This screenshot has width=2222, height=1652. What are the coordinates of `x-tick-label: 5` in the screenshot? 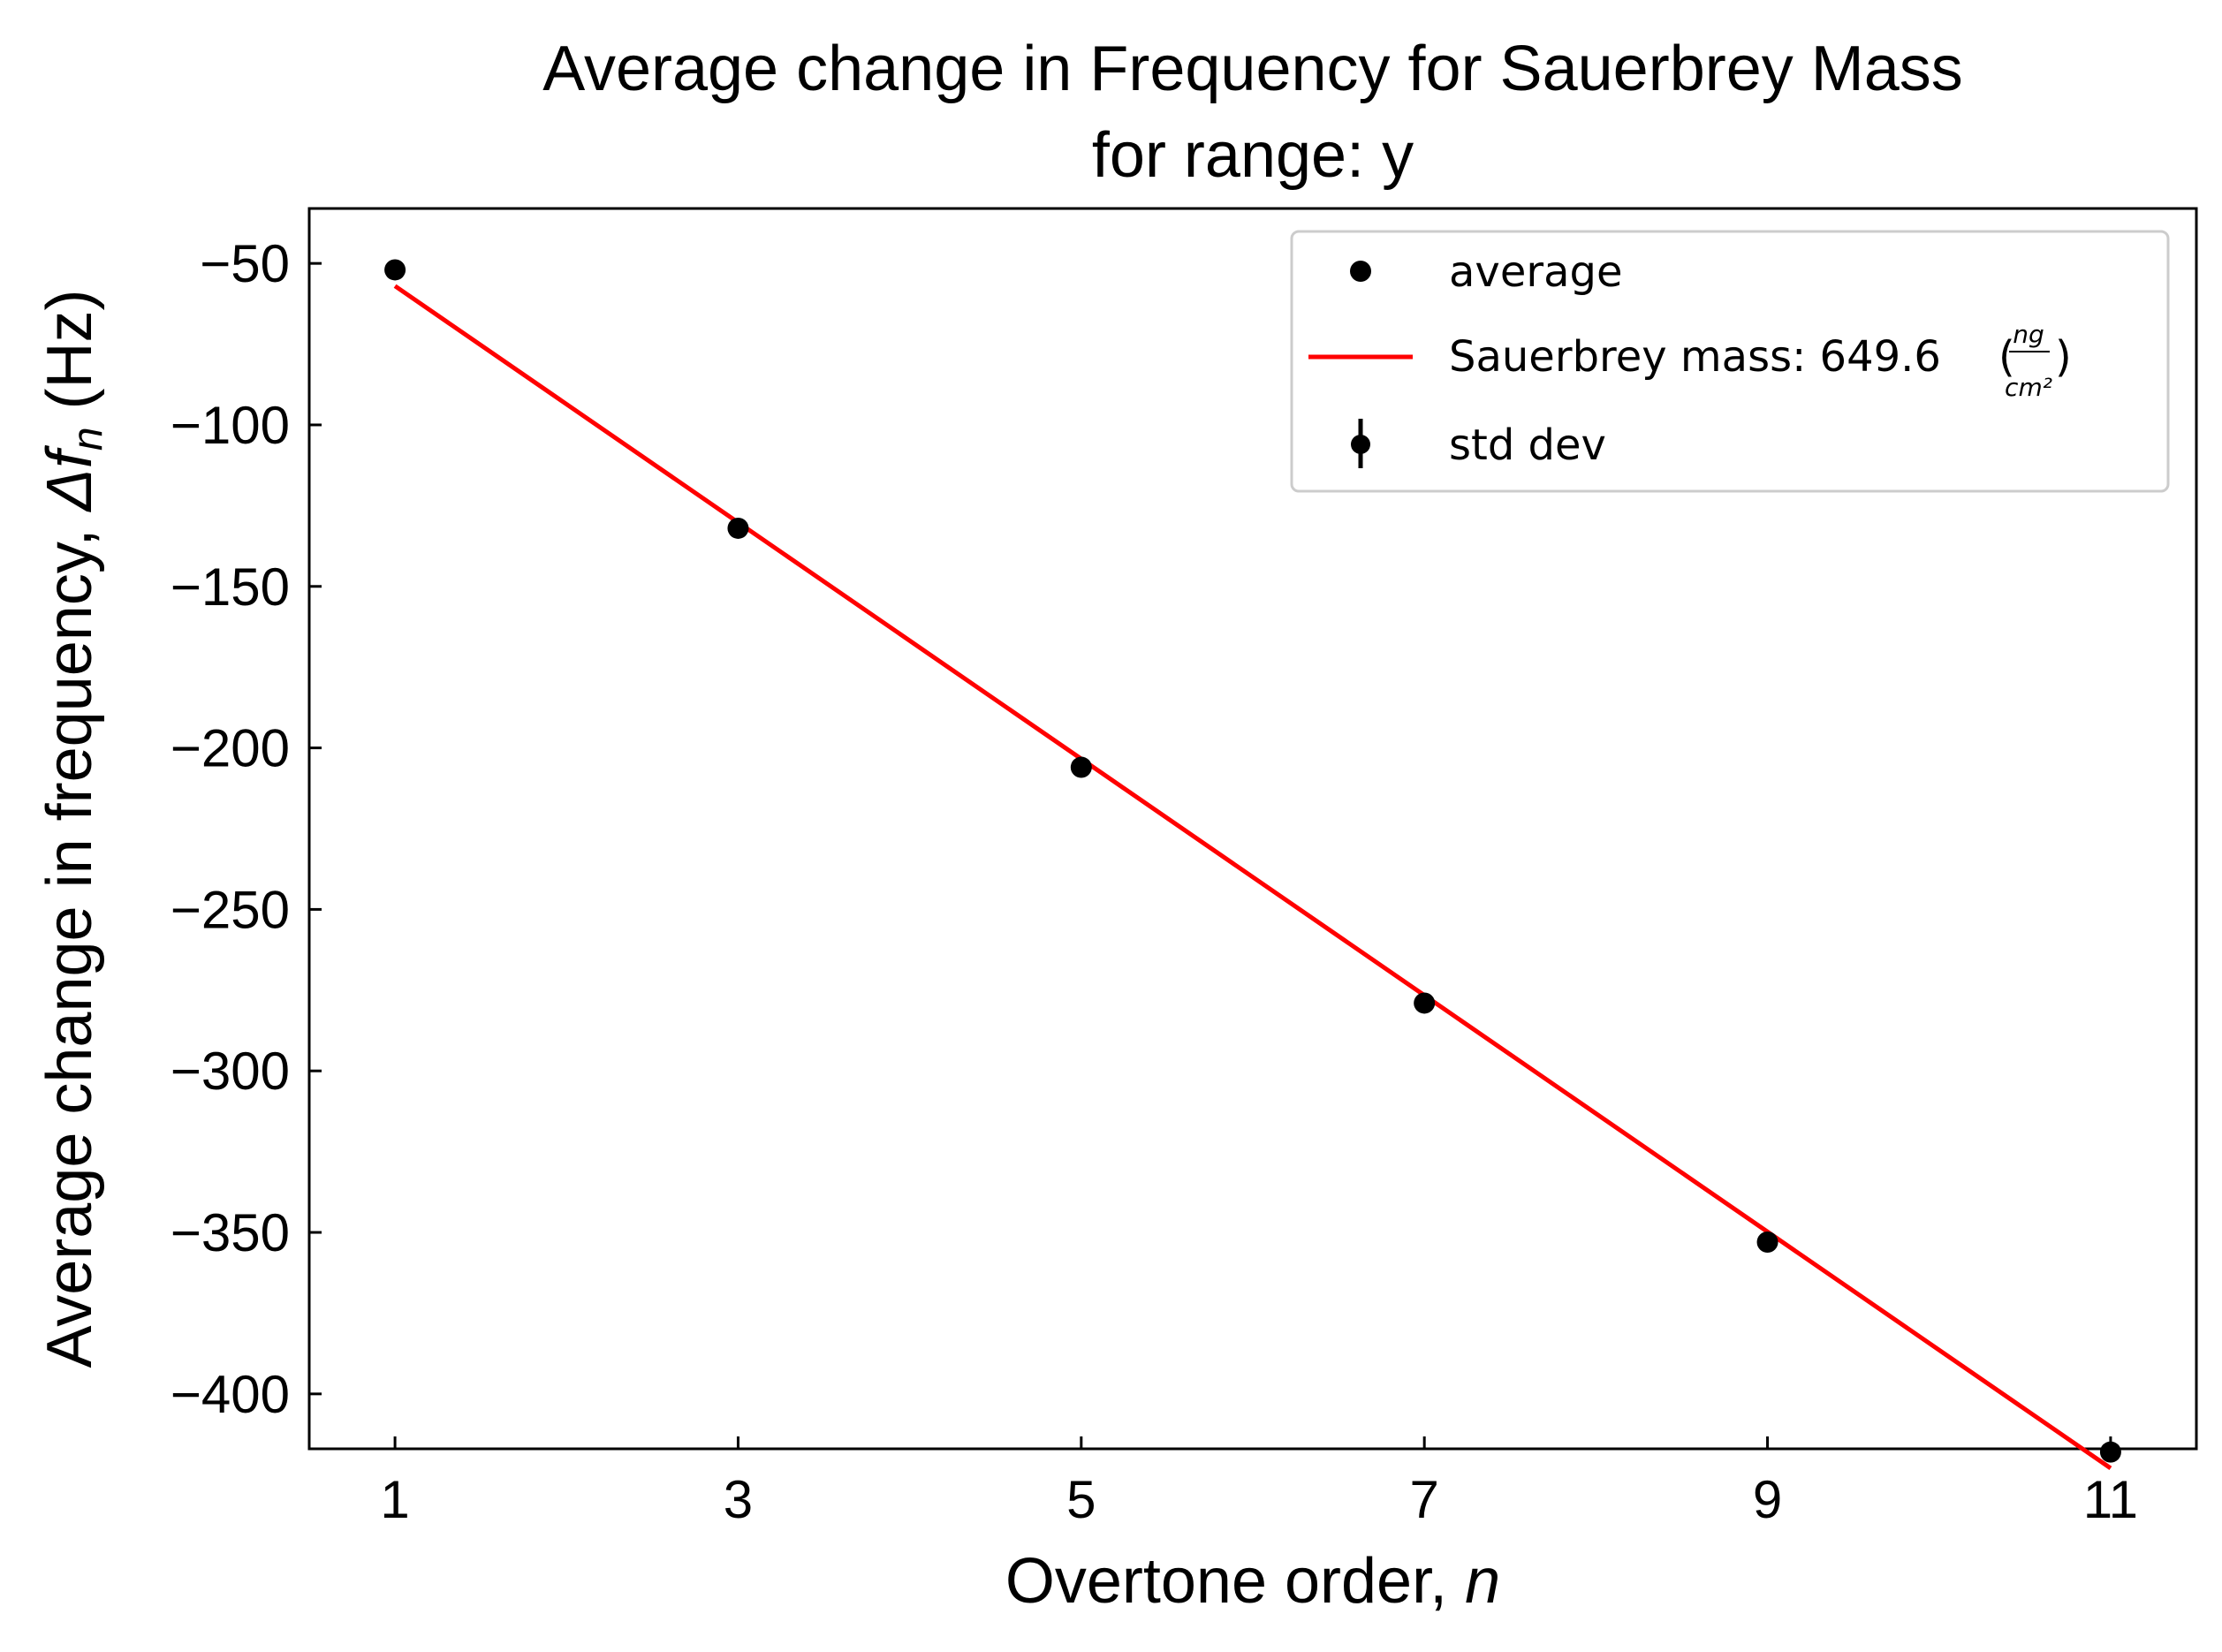 It's located at (1081, 1499).